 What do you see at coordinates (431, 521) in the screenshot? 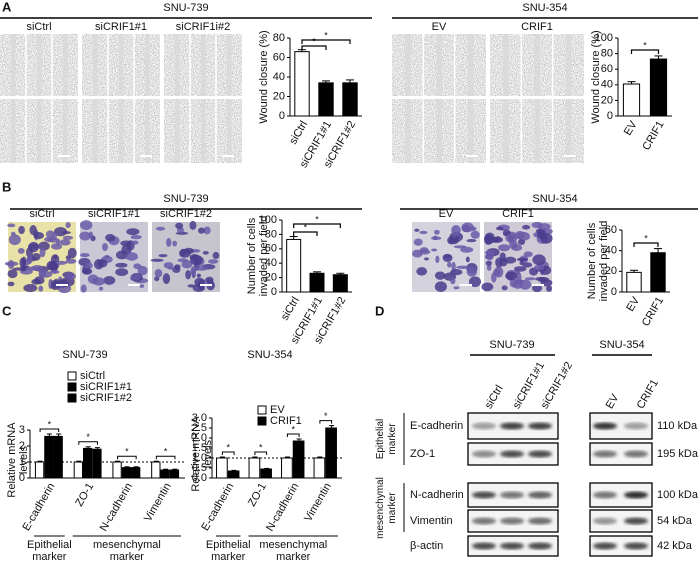
I see `protein-label: Vimentin` at bounding box center [431, 521].